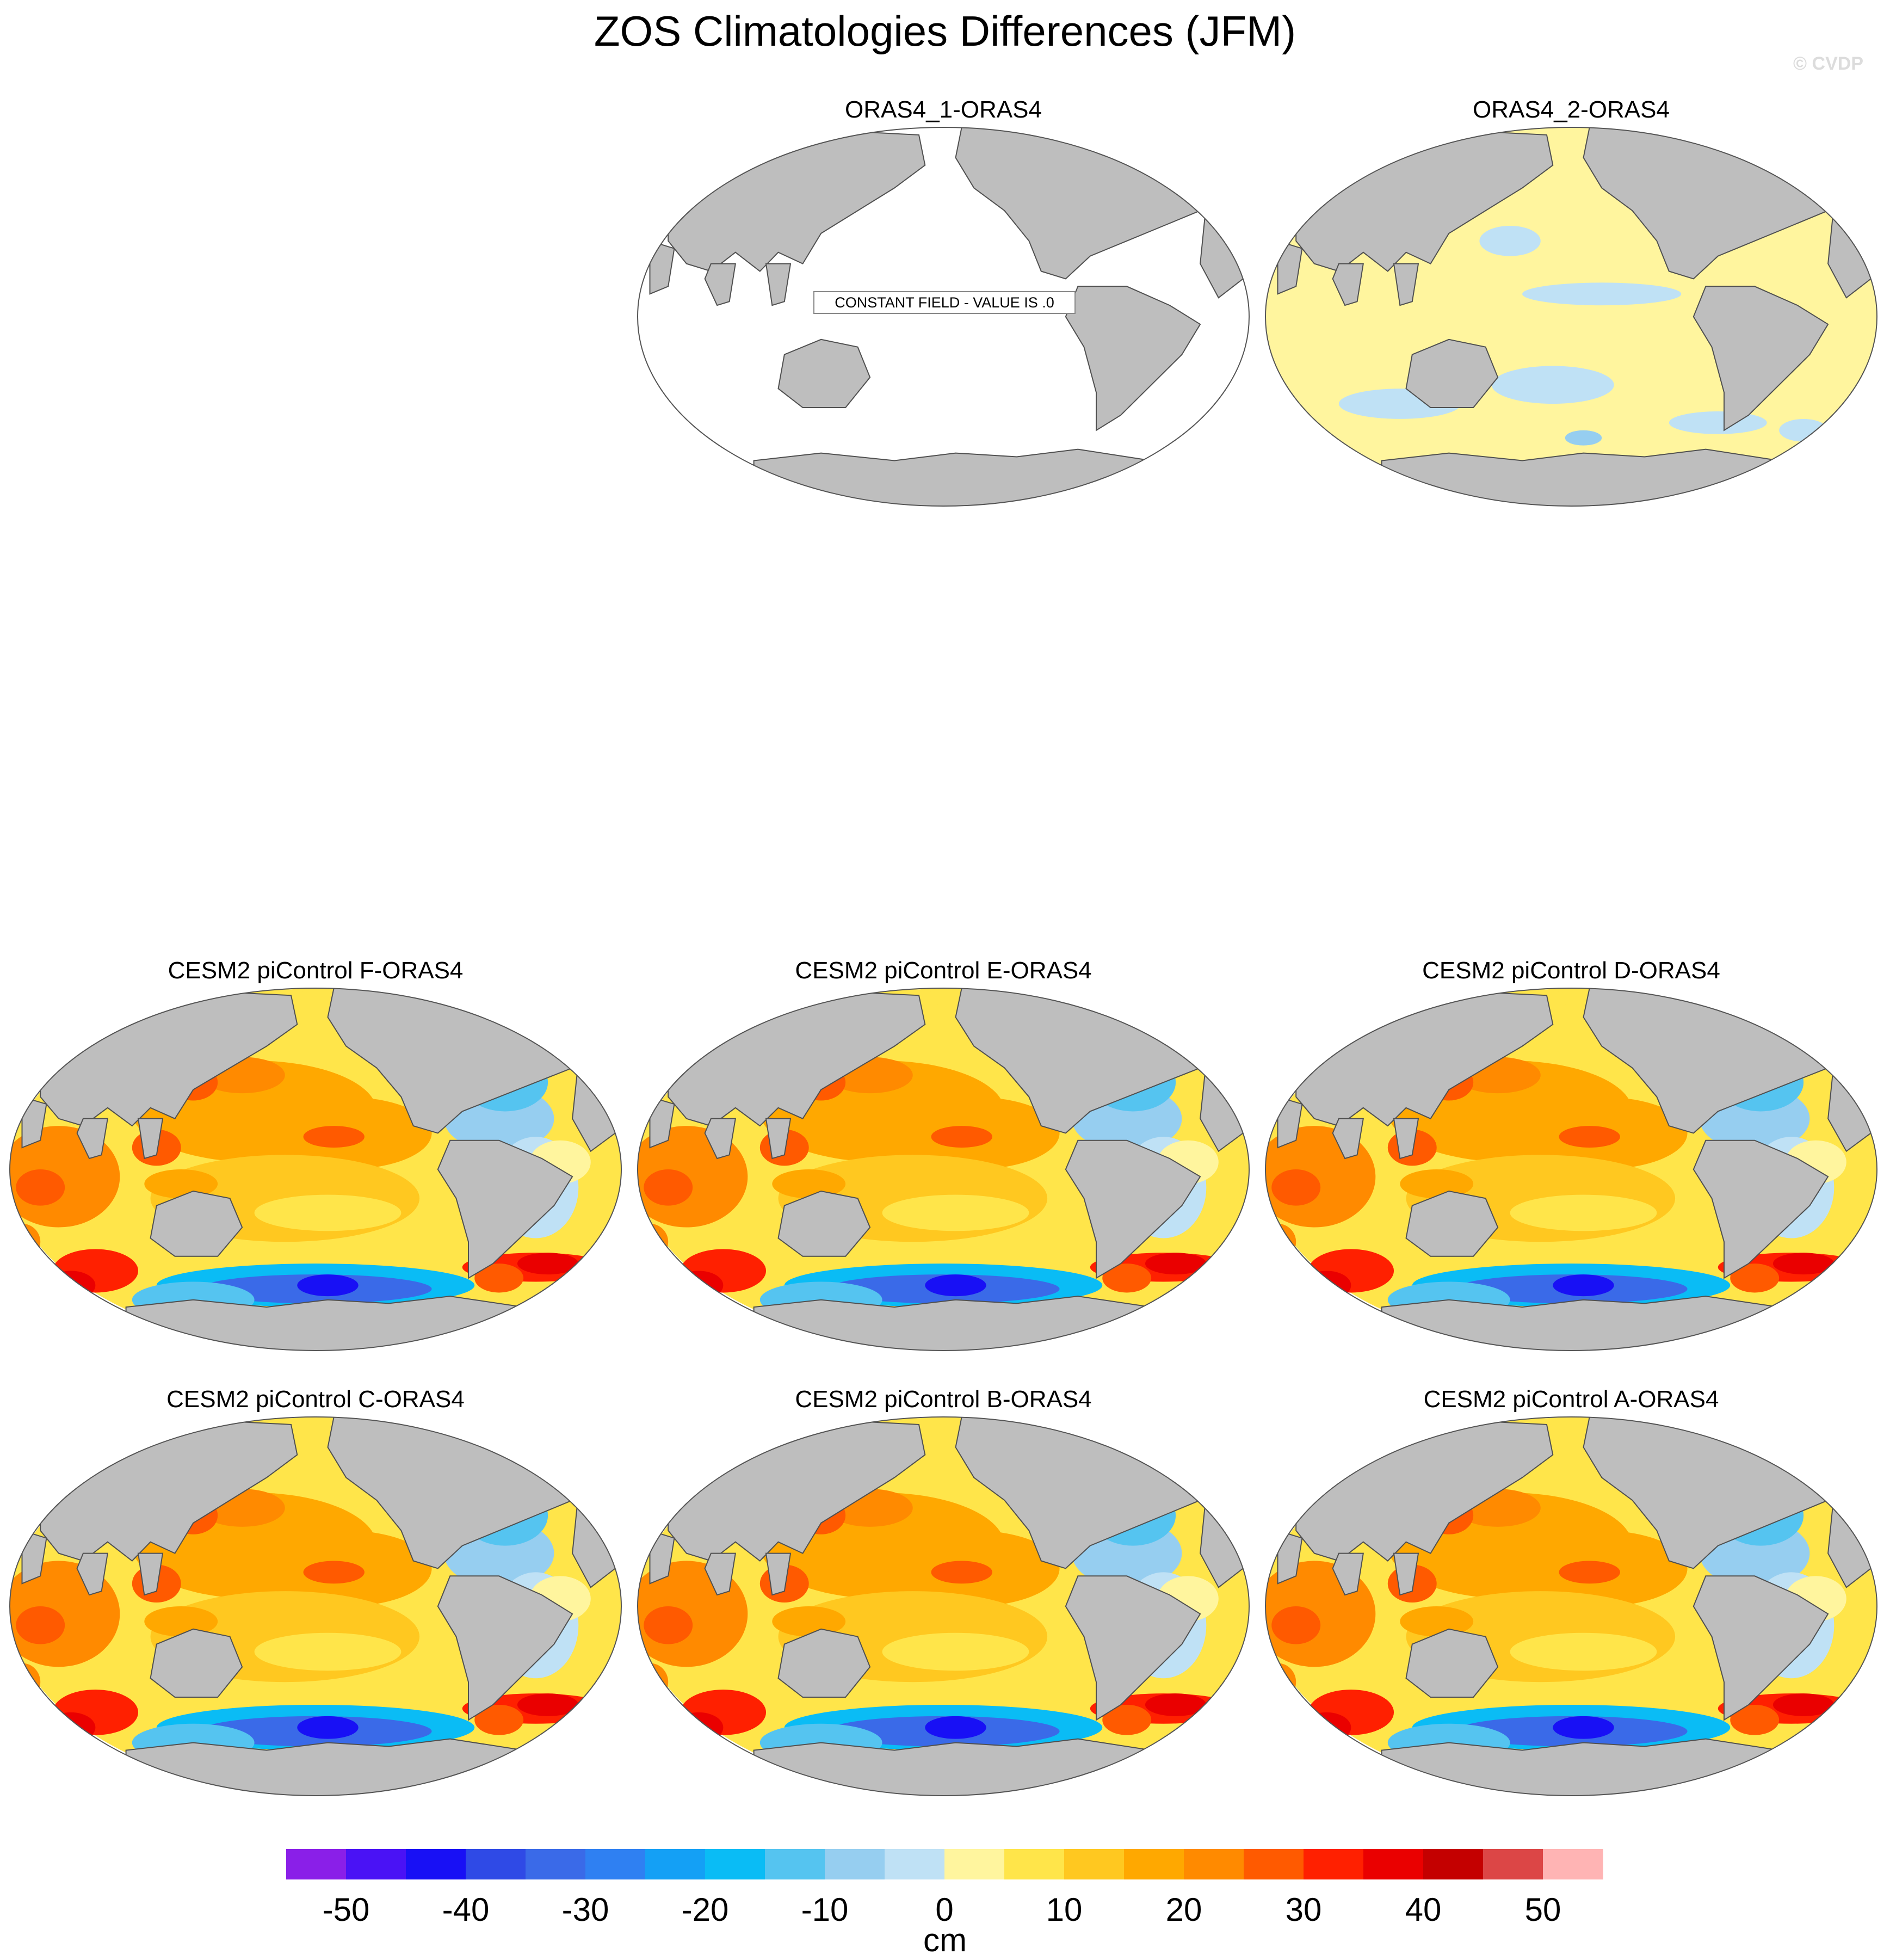 The height and width of the screenshot is (1960, 1890). I want to click on map-panel-d: CESM2 piControl D-ORAS4, so click(1571, 1154).